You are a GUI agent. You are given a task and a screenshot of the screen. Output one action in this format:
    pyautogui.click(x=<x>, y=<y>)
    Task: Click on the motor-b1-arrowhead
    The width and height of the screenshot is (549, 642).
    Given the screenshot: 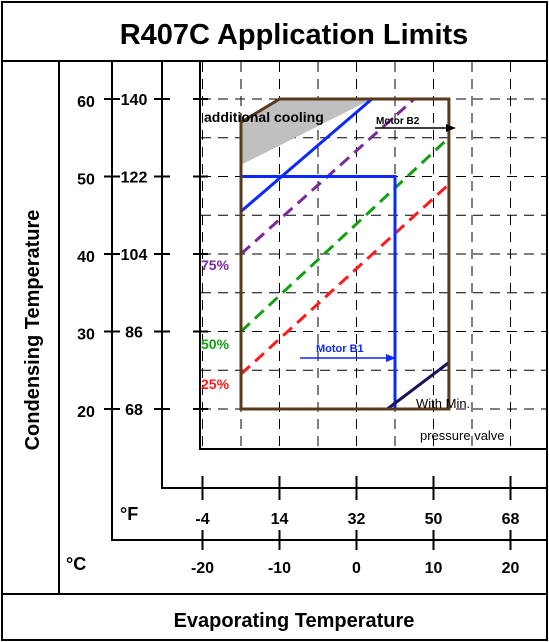 What is the action you would take?
    pyautogui.click(x=391, y=358)
    